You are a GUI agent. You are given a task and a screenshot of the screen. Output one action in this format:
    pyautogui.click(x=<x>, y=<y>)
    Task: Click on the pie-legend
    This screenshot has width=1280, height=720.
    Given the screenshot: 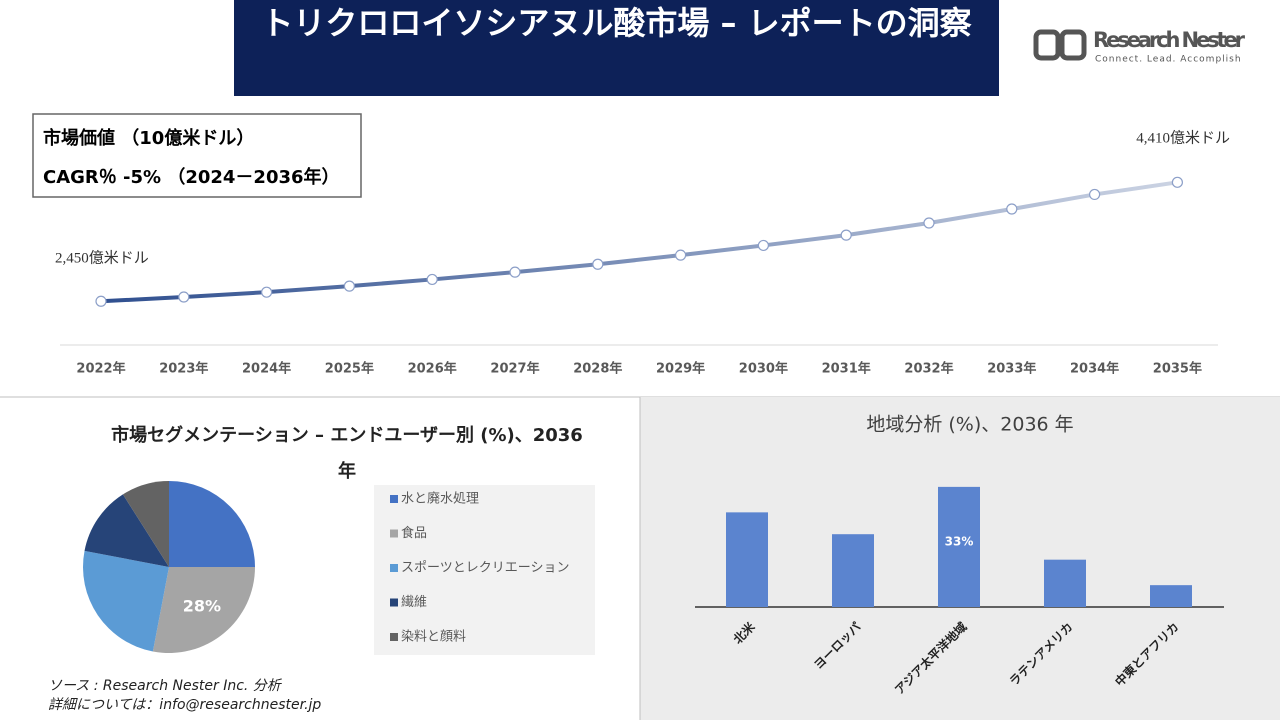 What is the action you would take?
    pyautogui.click(x=484, y=570)
    